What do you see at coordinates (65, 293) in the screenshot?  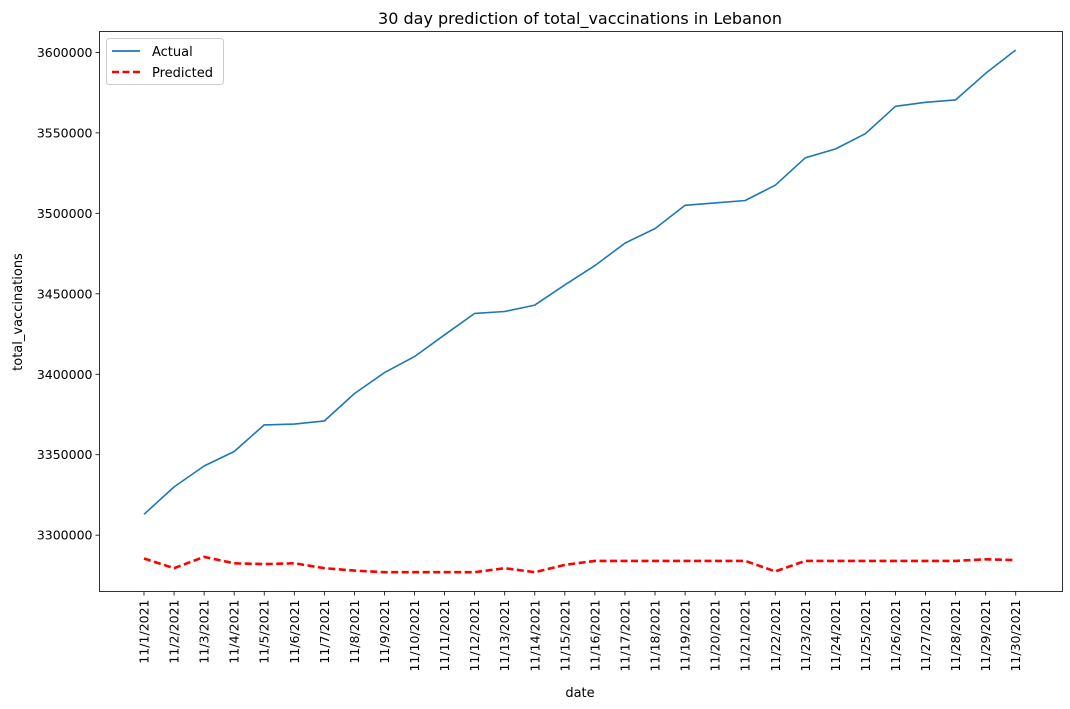 I see `y-tick-label: 3450000` at bounding box center [65, 293].